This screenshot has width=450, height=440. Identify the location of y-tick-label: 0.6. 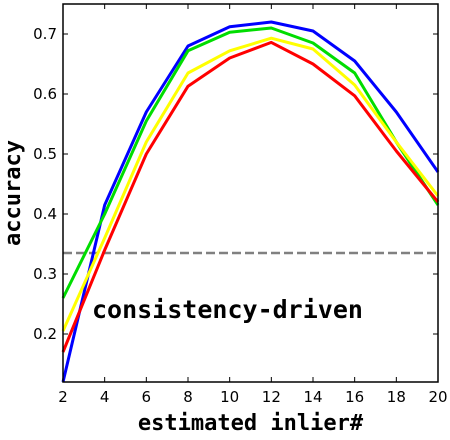
(45, 94).